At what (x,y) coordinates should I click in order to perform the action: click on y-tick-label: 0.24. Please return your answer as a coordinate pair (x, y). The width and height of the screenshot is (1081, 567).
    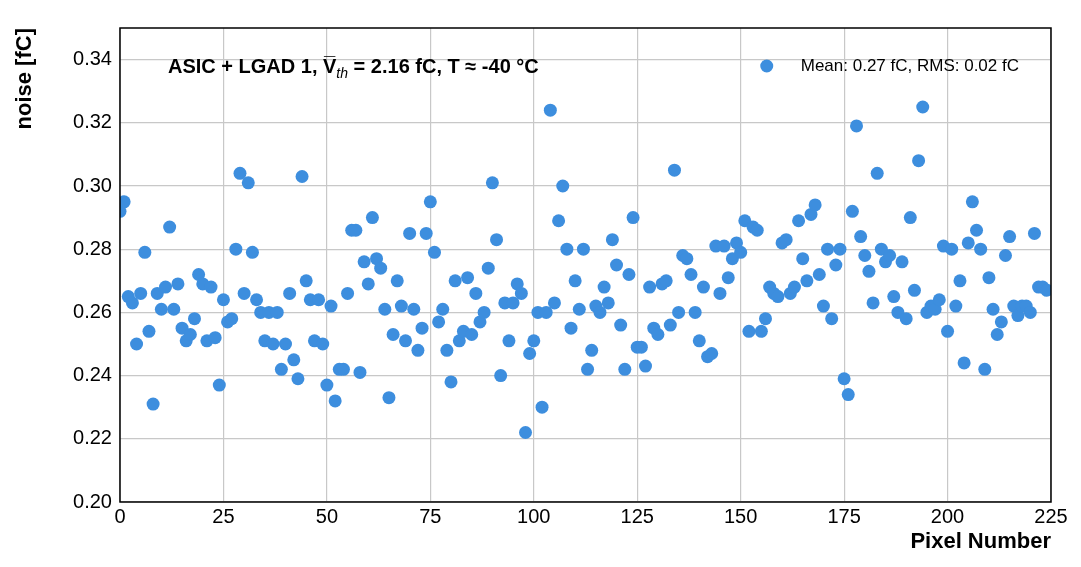
    Looking at the image, I should click on (92, 374).